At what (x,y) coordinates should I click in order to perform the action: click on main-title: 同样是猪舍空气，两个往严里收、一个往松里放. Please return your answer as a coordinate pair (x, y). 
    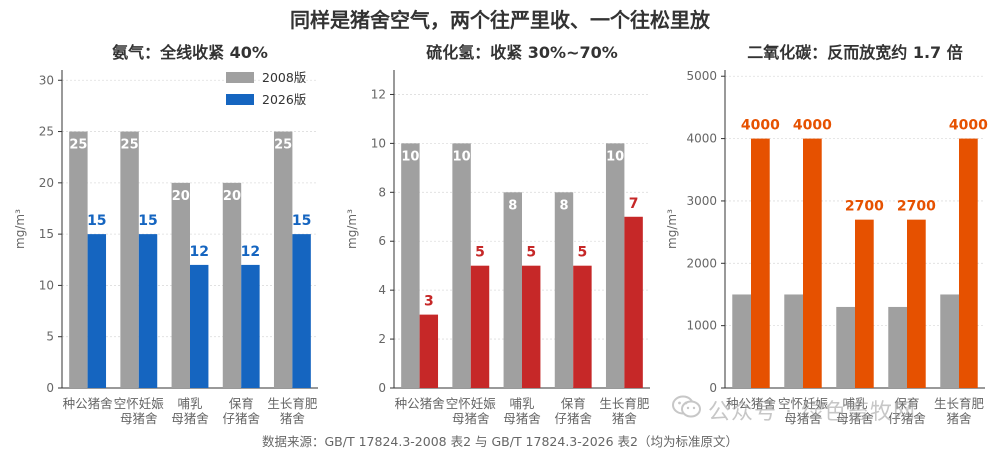
    Looking at the image, I should click on (500, 20).